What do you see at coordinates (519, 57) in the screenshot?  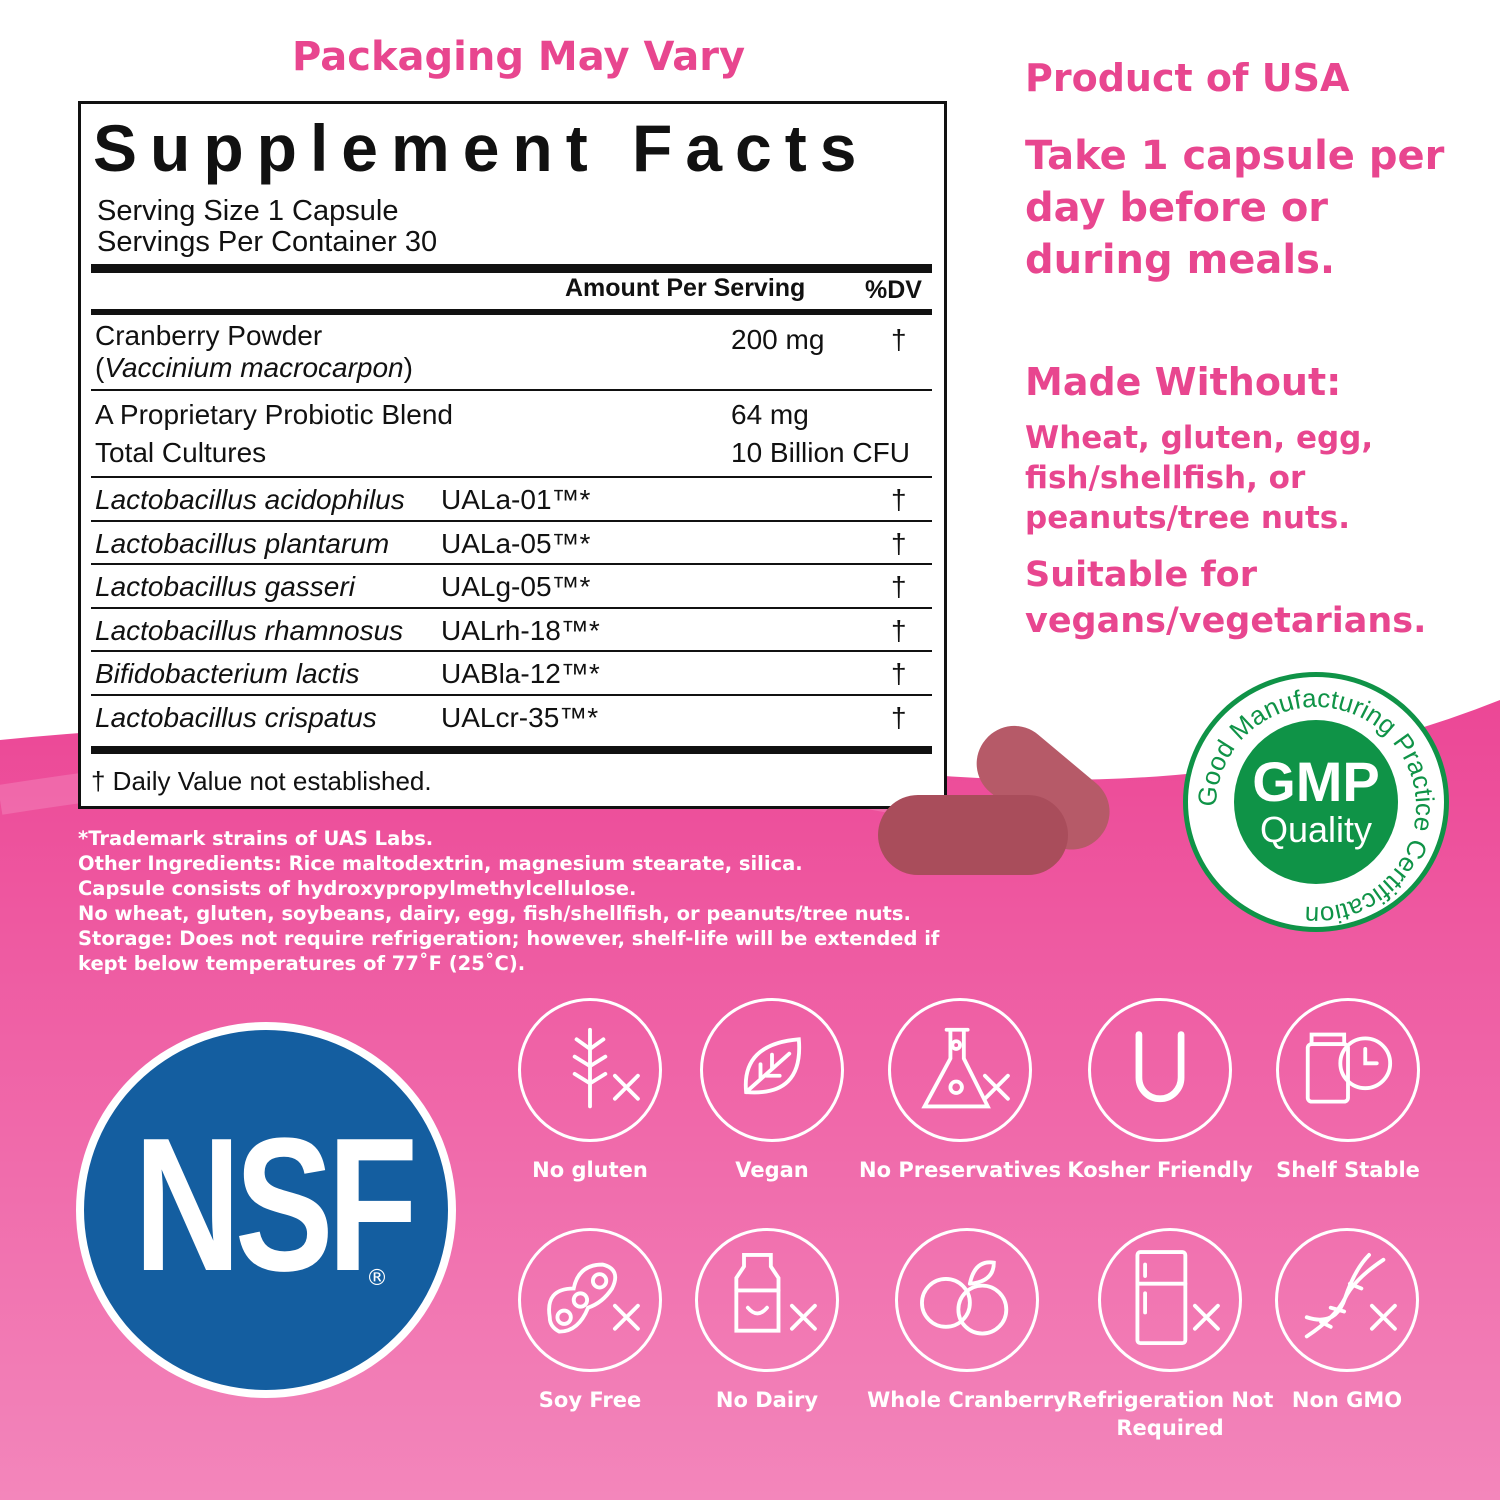 I see `packaging-note: Packaging May Vary` at bounding box center [519, 57].